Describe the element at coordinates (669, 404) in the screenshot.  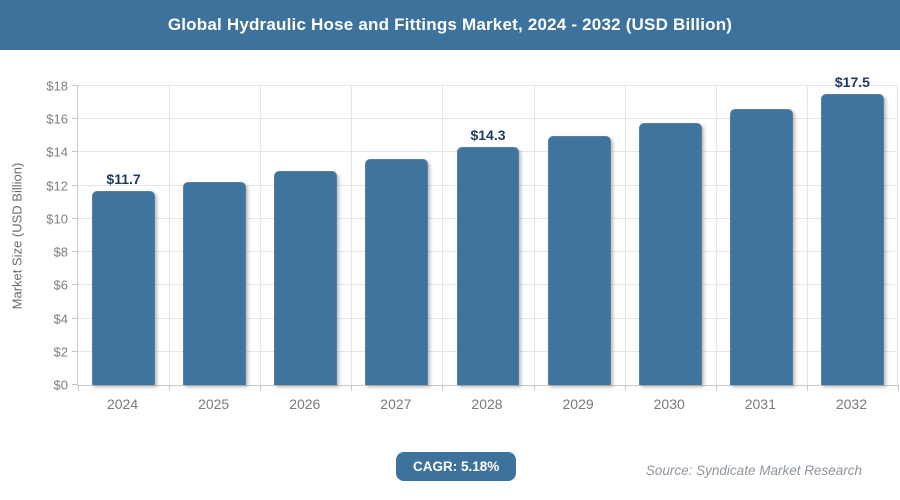
I see `x-tick-label-2030: 2030` at that location.